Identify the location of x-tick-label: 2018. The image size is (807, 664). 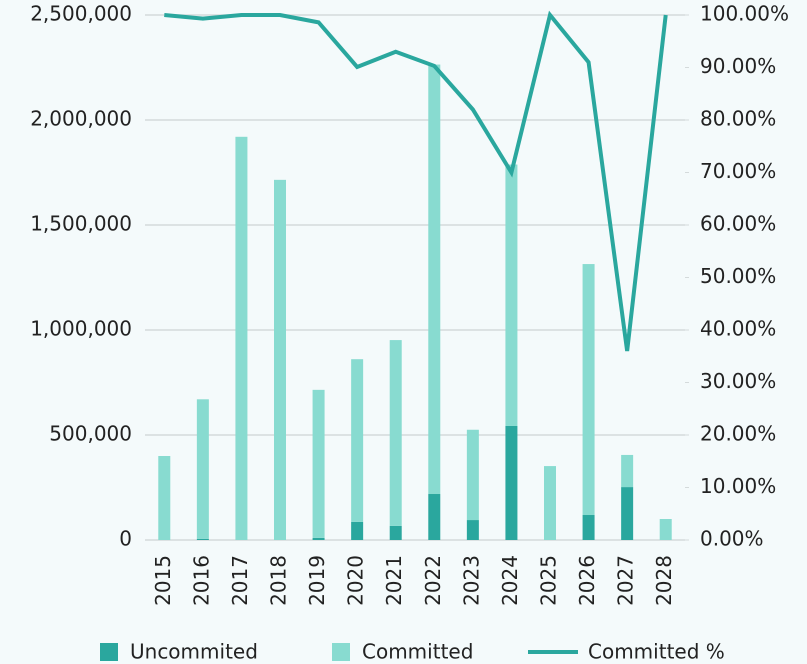
(279, 580).